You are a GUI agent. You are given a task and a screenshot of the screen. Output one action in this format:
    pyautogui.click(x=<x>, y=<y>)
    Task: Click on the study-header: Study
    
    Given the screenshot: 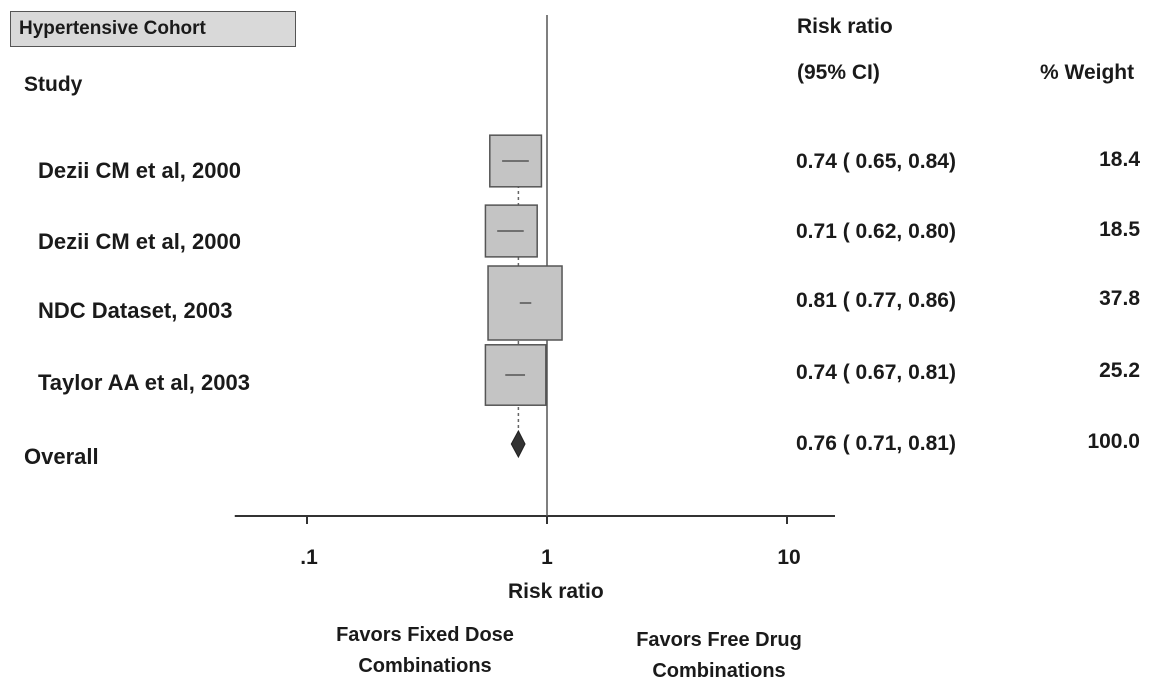 What is the action you would take?
    pyautogui.click(x=53, y=84)
    